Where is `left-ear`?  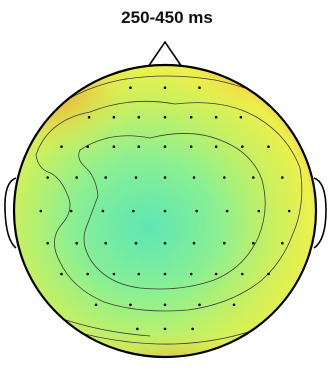 left-ear is located at coordinates (10, 213).